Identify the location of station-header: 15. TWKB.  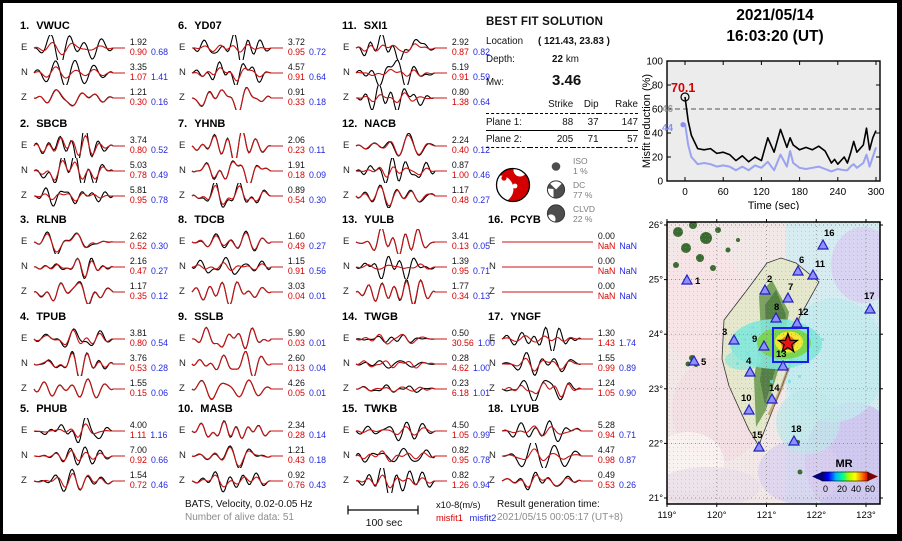
(370, 409).